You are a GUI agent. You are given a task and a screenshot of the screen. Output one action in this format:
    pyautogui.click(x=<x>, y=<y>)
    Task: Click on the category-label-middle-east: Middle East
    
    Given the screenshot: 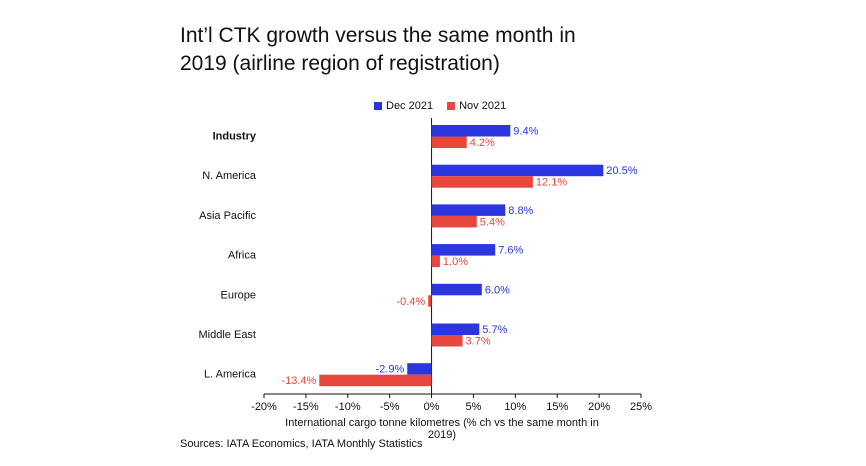 What is the action you would take?
    pyautogui.click(x=227, y=335)
    